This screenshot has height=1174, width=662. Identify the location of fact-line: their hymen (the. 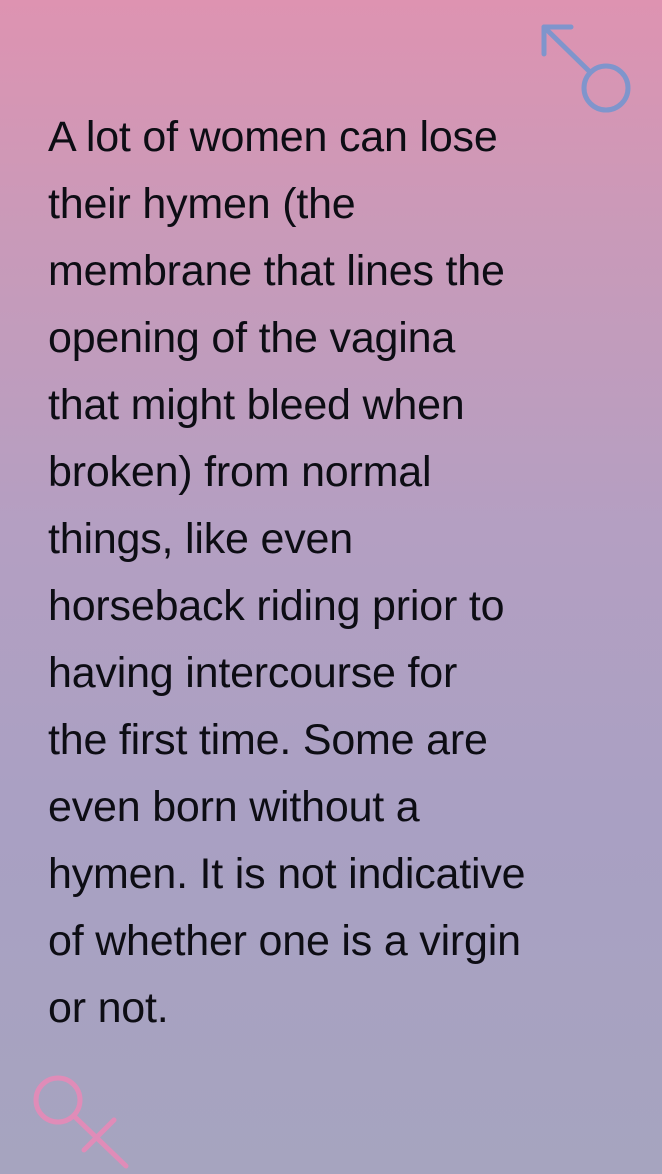
(202, 204).